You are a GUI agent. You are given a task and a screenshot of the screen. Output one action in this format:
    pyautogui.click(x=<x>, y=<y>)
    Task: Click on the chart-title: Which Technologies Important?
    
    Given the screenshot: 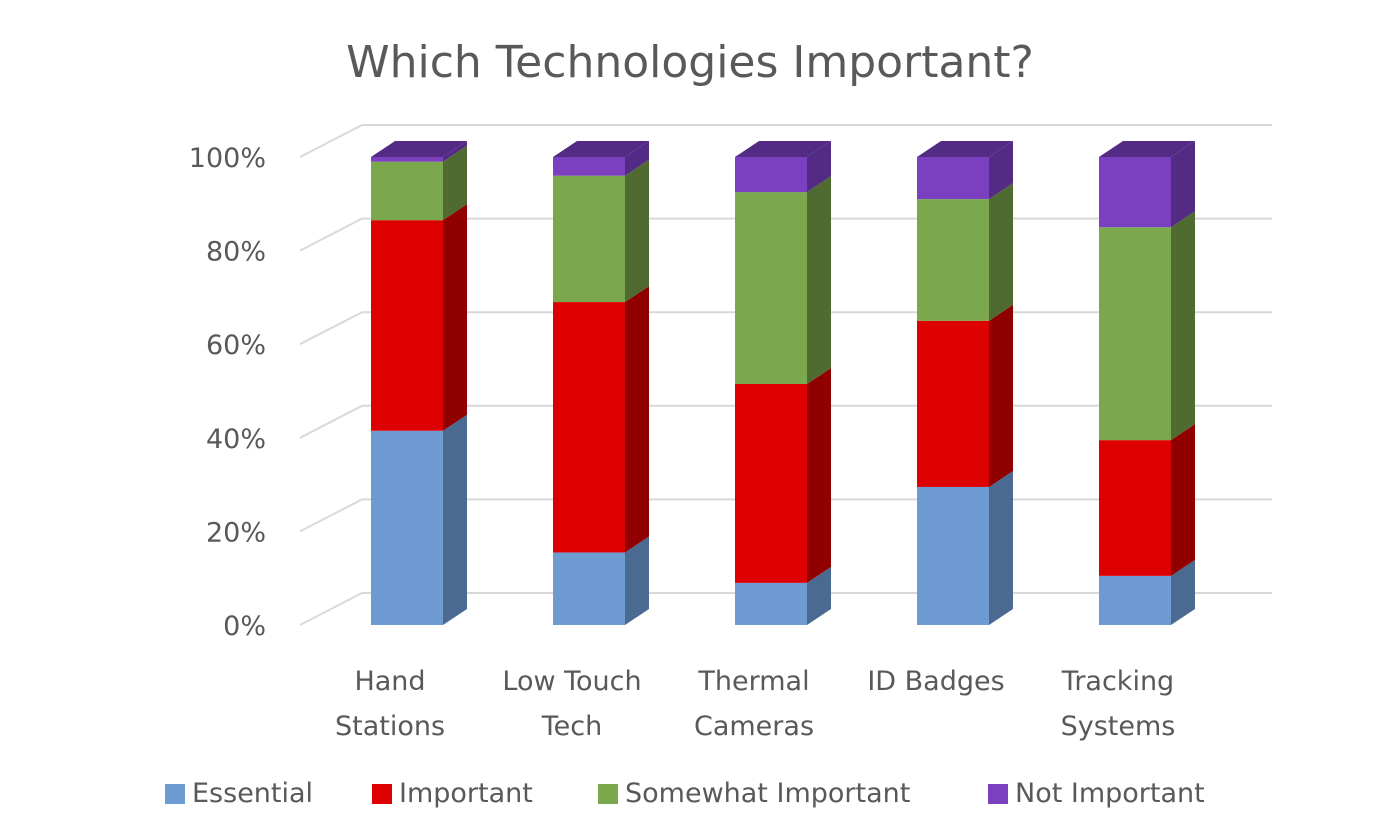 What is the action you would take?
    pyautogui.click(x=690, y=62)
    